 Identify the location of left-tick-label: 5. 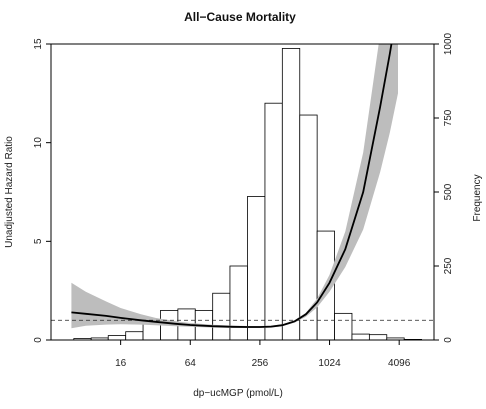
(38, 241).